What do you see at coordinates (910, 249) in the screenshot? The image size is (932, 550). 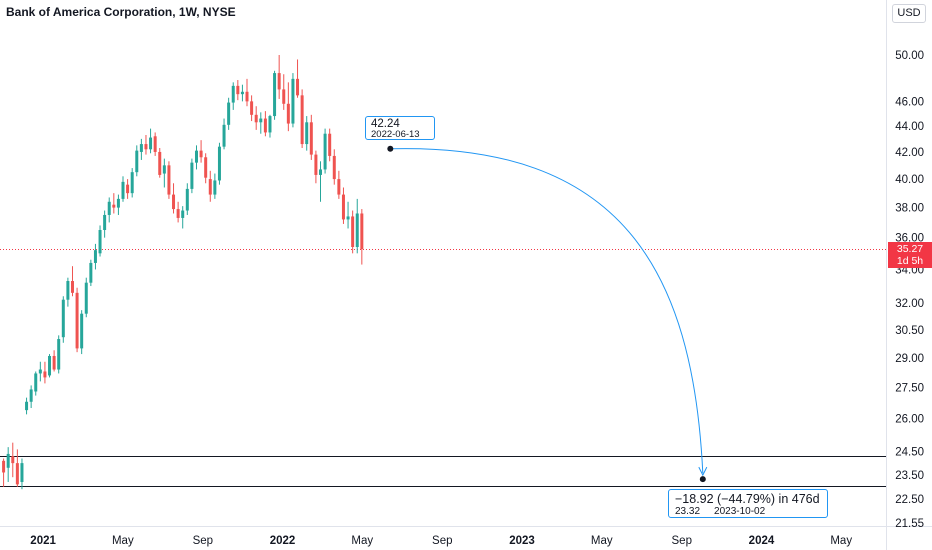 I see `last-price-value: 35.27` at bounding box center [910, 249].